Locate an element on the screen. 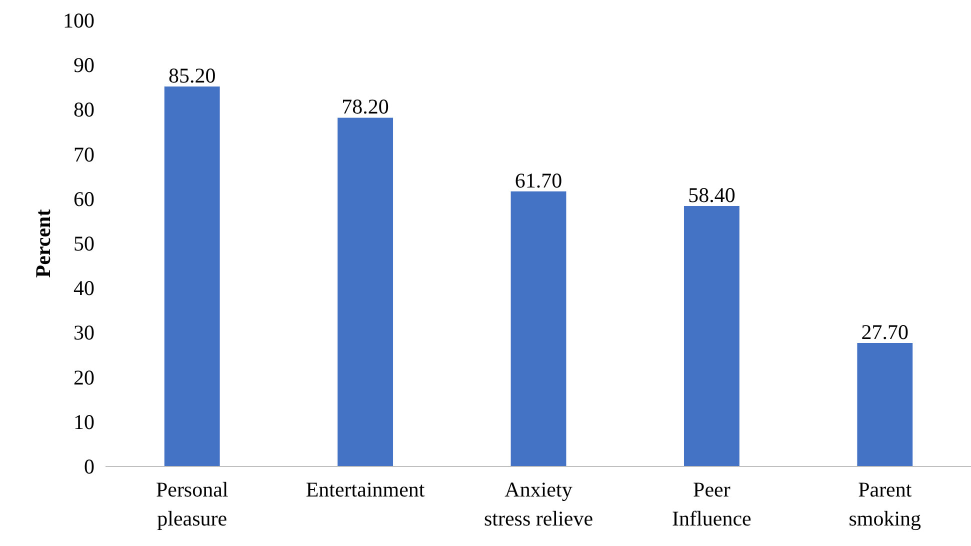 This screenshot has height=546, width=971. data-label: 58.40 is located at coordinates (712, 195).